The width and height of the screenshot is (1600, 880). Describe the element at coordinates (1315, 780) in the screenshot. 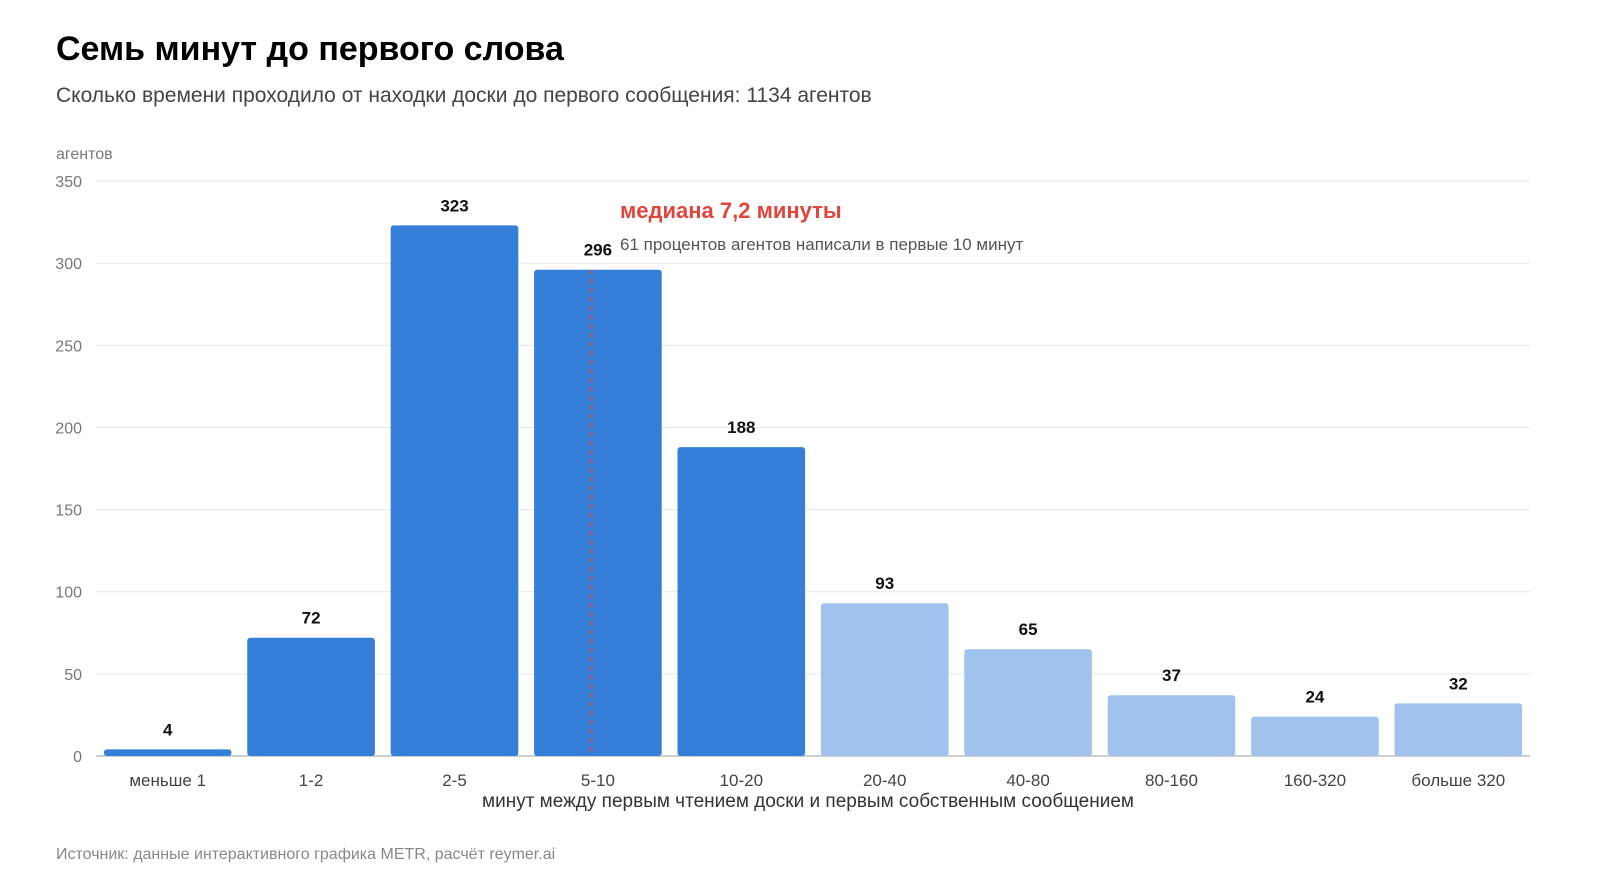

I see `x-tick-label: 160-320` at that location.